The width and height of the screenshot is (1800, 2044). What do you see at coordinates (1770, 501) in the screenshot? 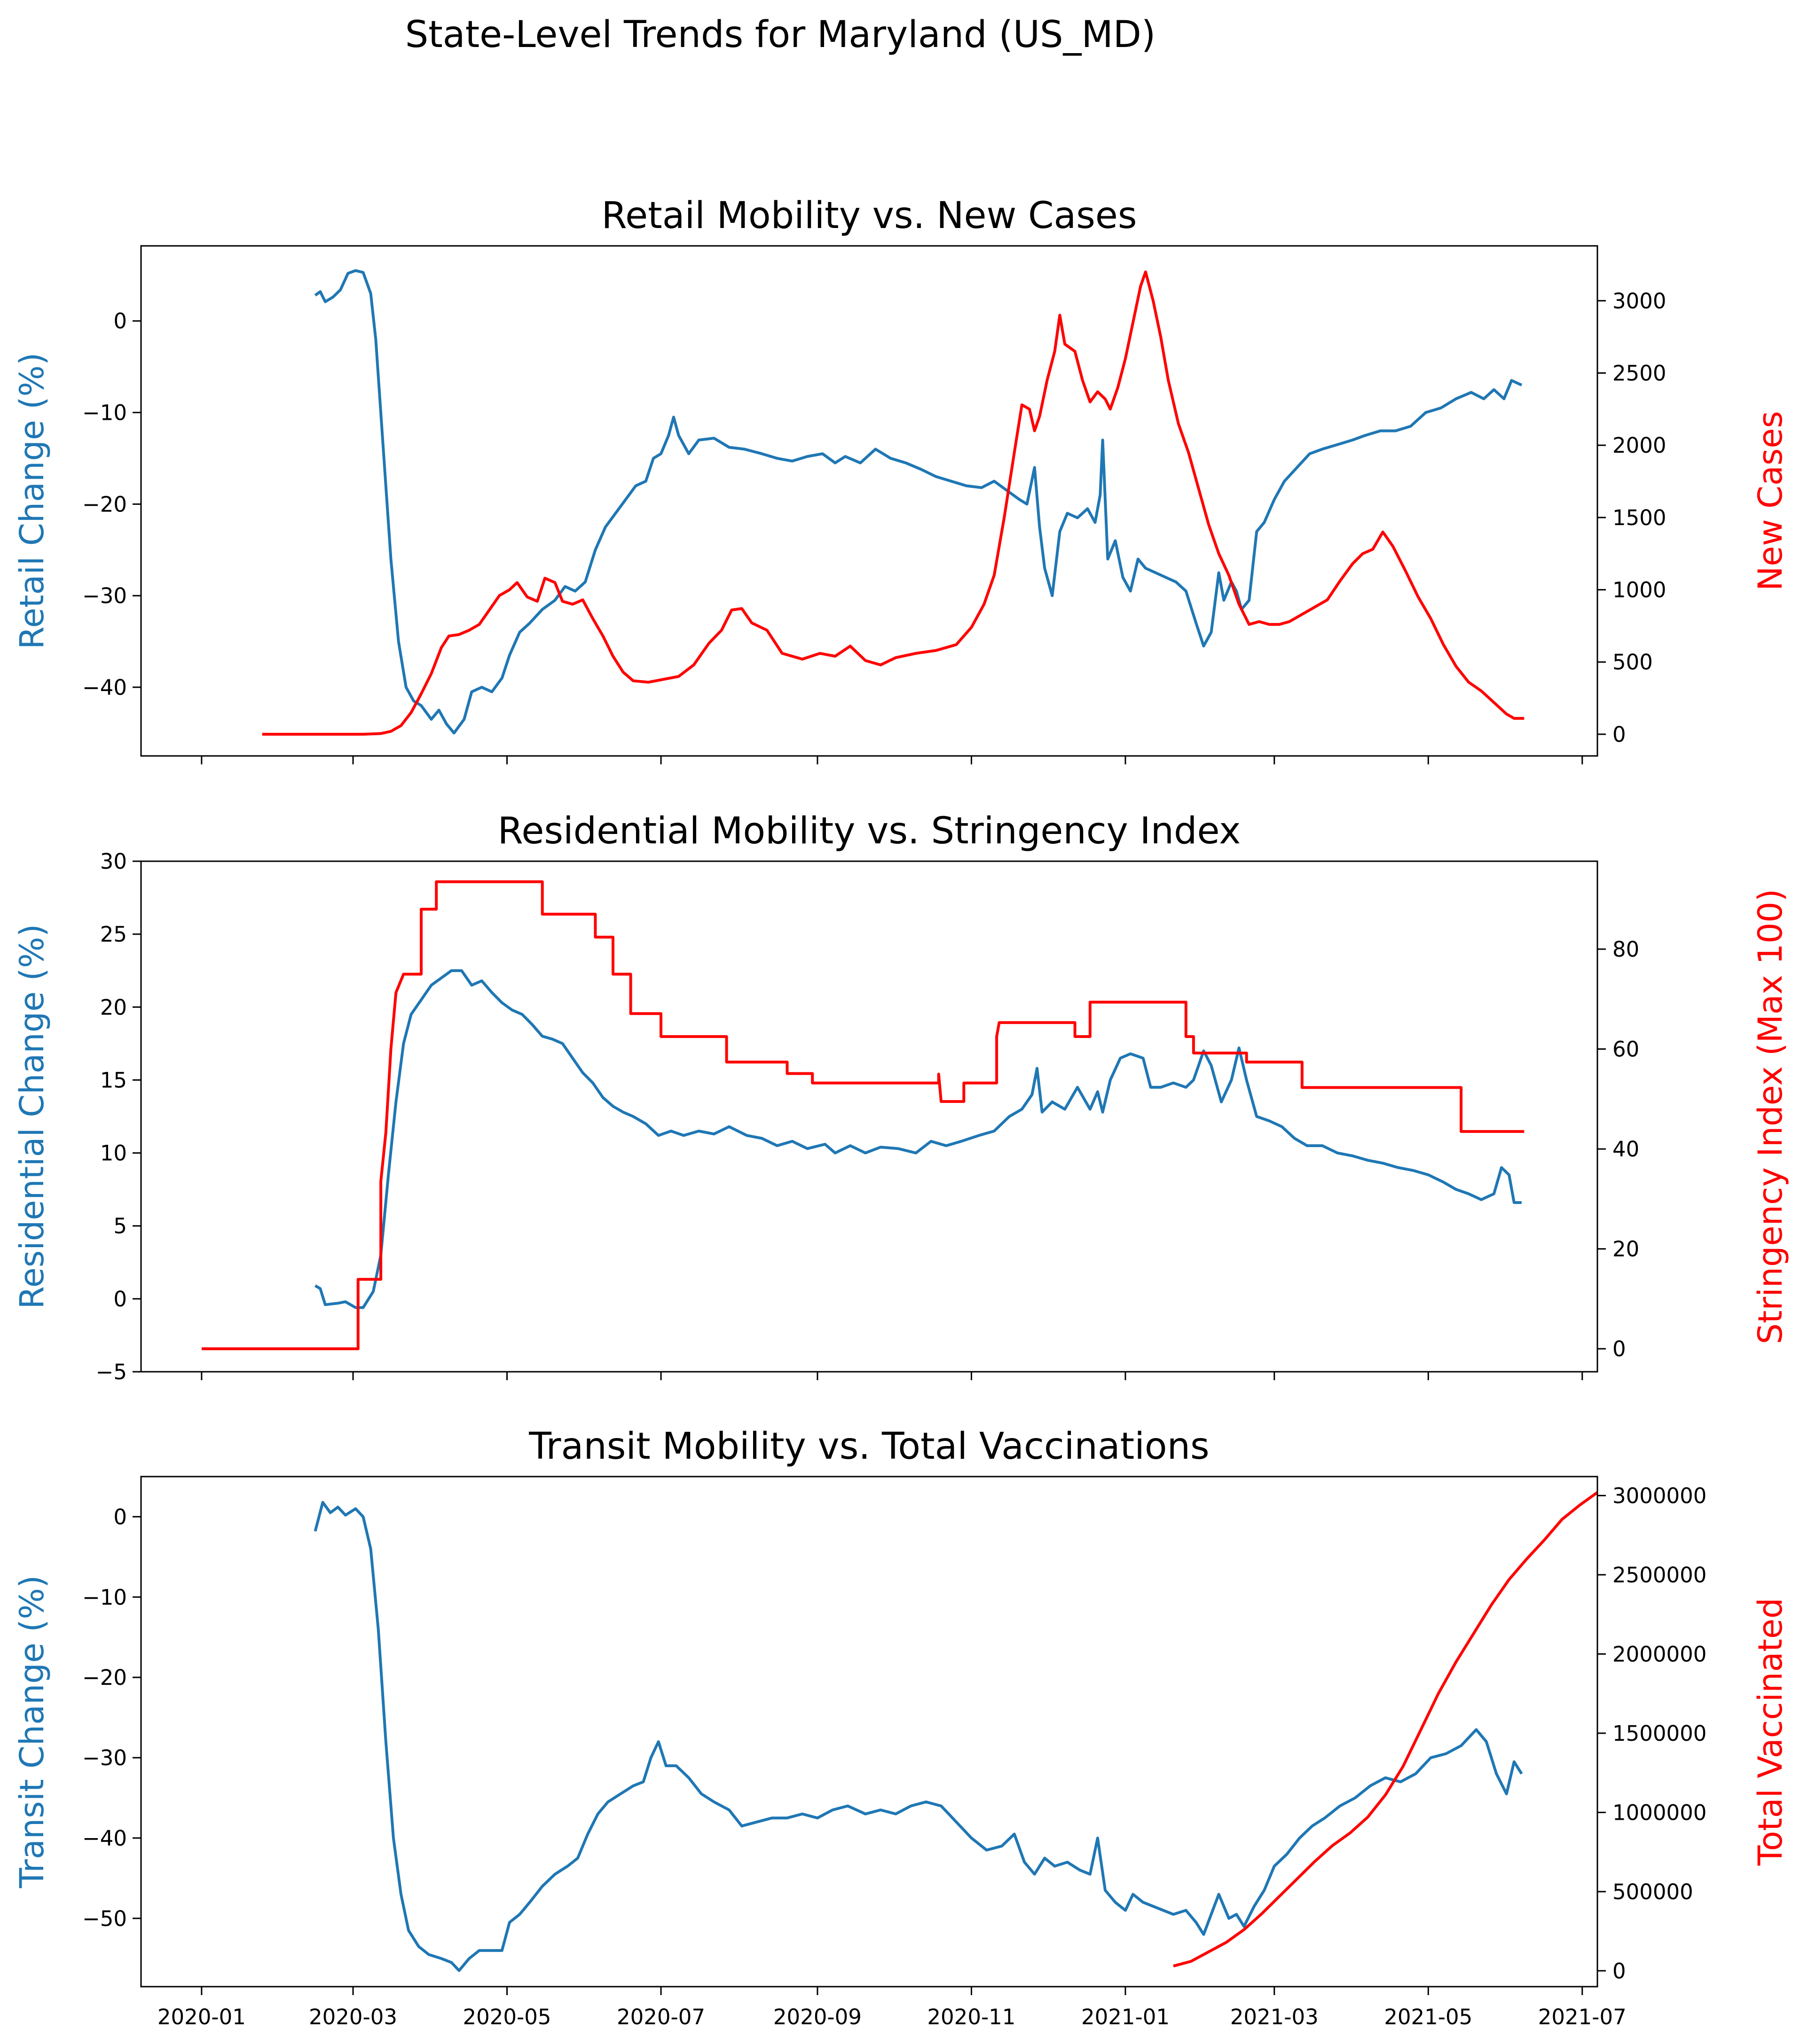
I see `y-right-axis-label: New Cases` at bounding box center [1770, 501].